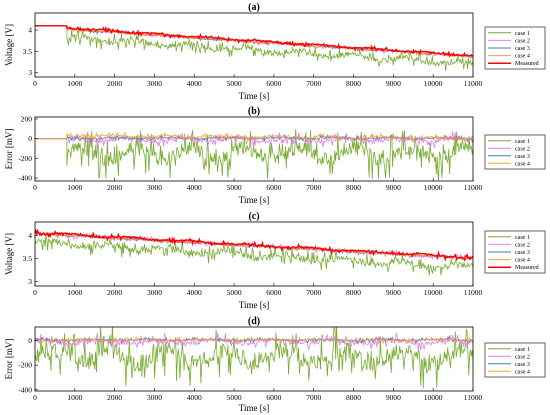 This screenshot has width=550, height=415. What do you see at coordinates (27, 118) in the screenshot?
I see `y-tick-label: 200` at bounding box center [27, 118].